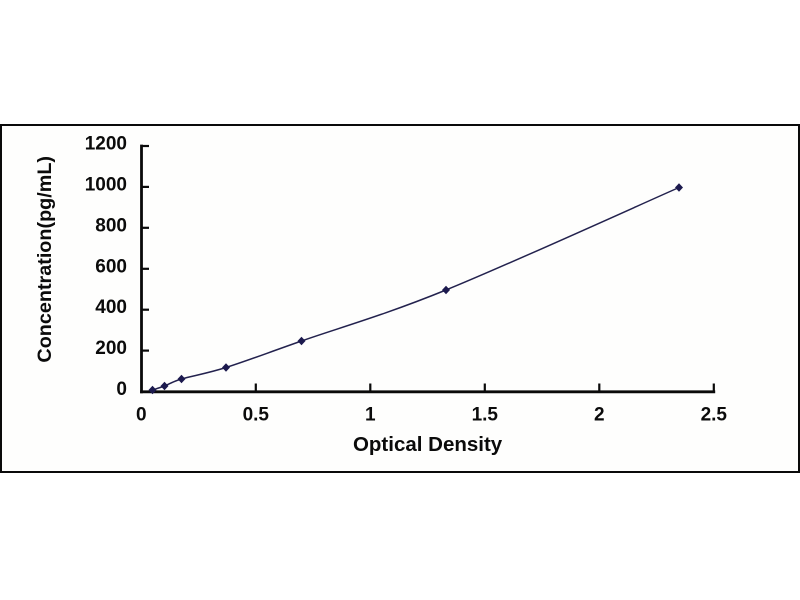  What do you see at coordinates (111, 307) in the screenshot?
I see `svg-text: 400` at bounding box center [111, 307].